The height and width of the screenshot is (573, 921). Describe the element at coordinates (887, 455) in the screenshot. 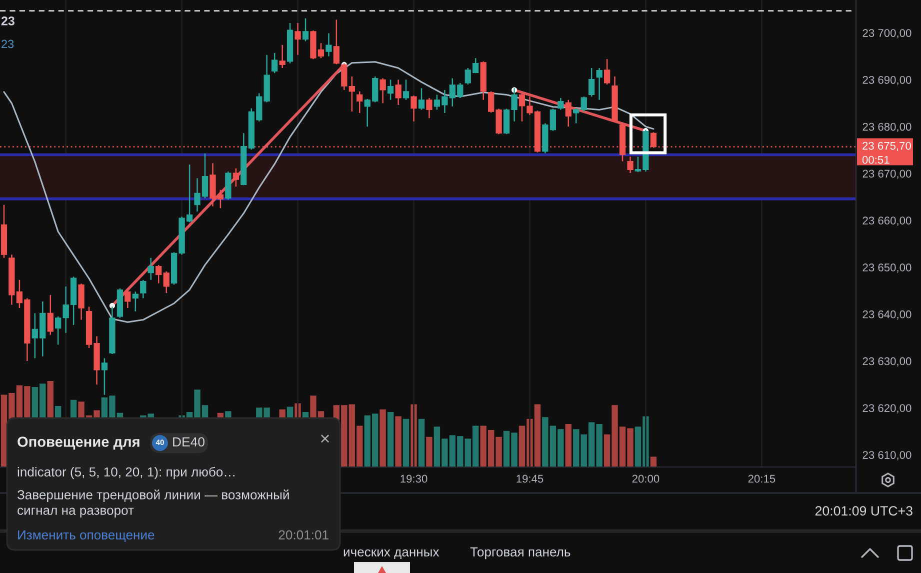

I see `y-tick-label: 23 610,00` at that location.